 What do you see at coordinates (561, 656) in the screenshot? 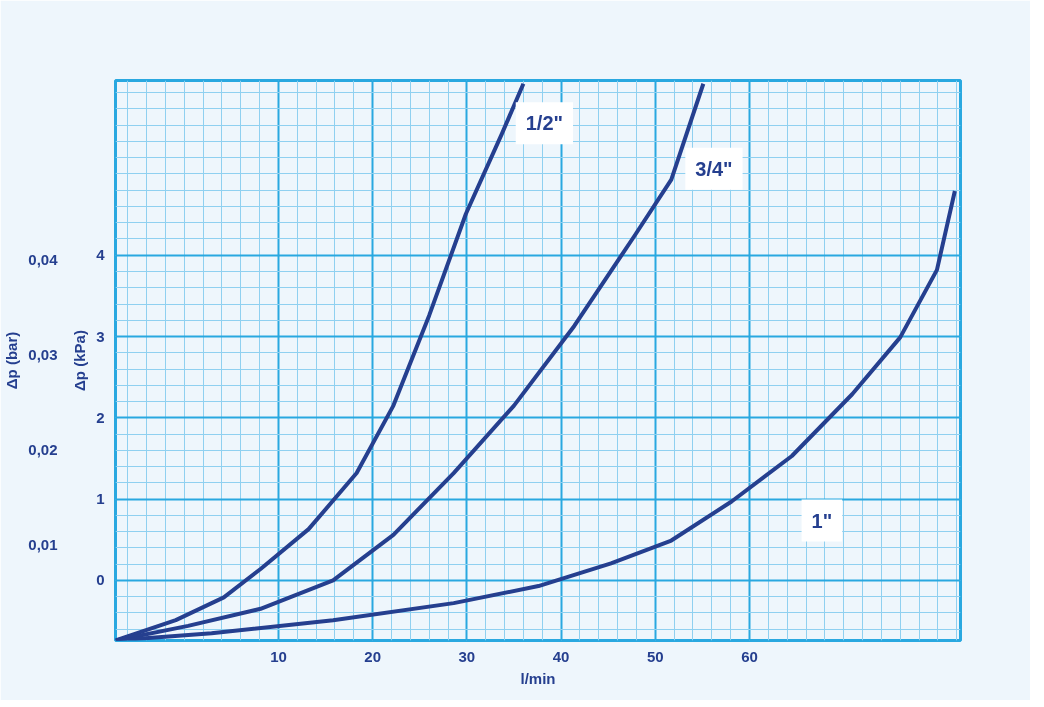
I see `x-tick-label: 40` at bounding box center [561, 656].